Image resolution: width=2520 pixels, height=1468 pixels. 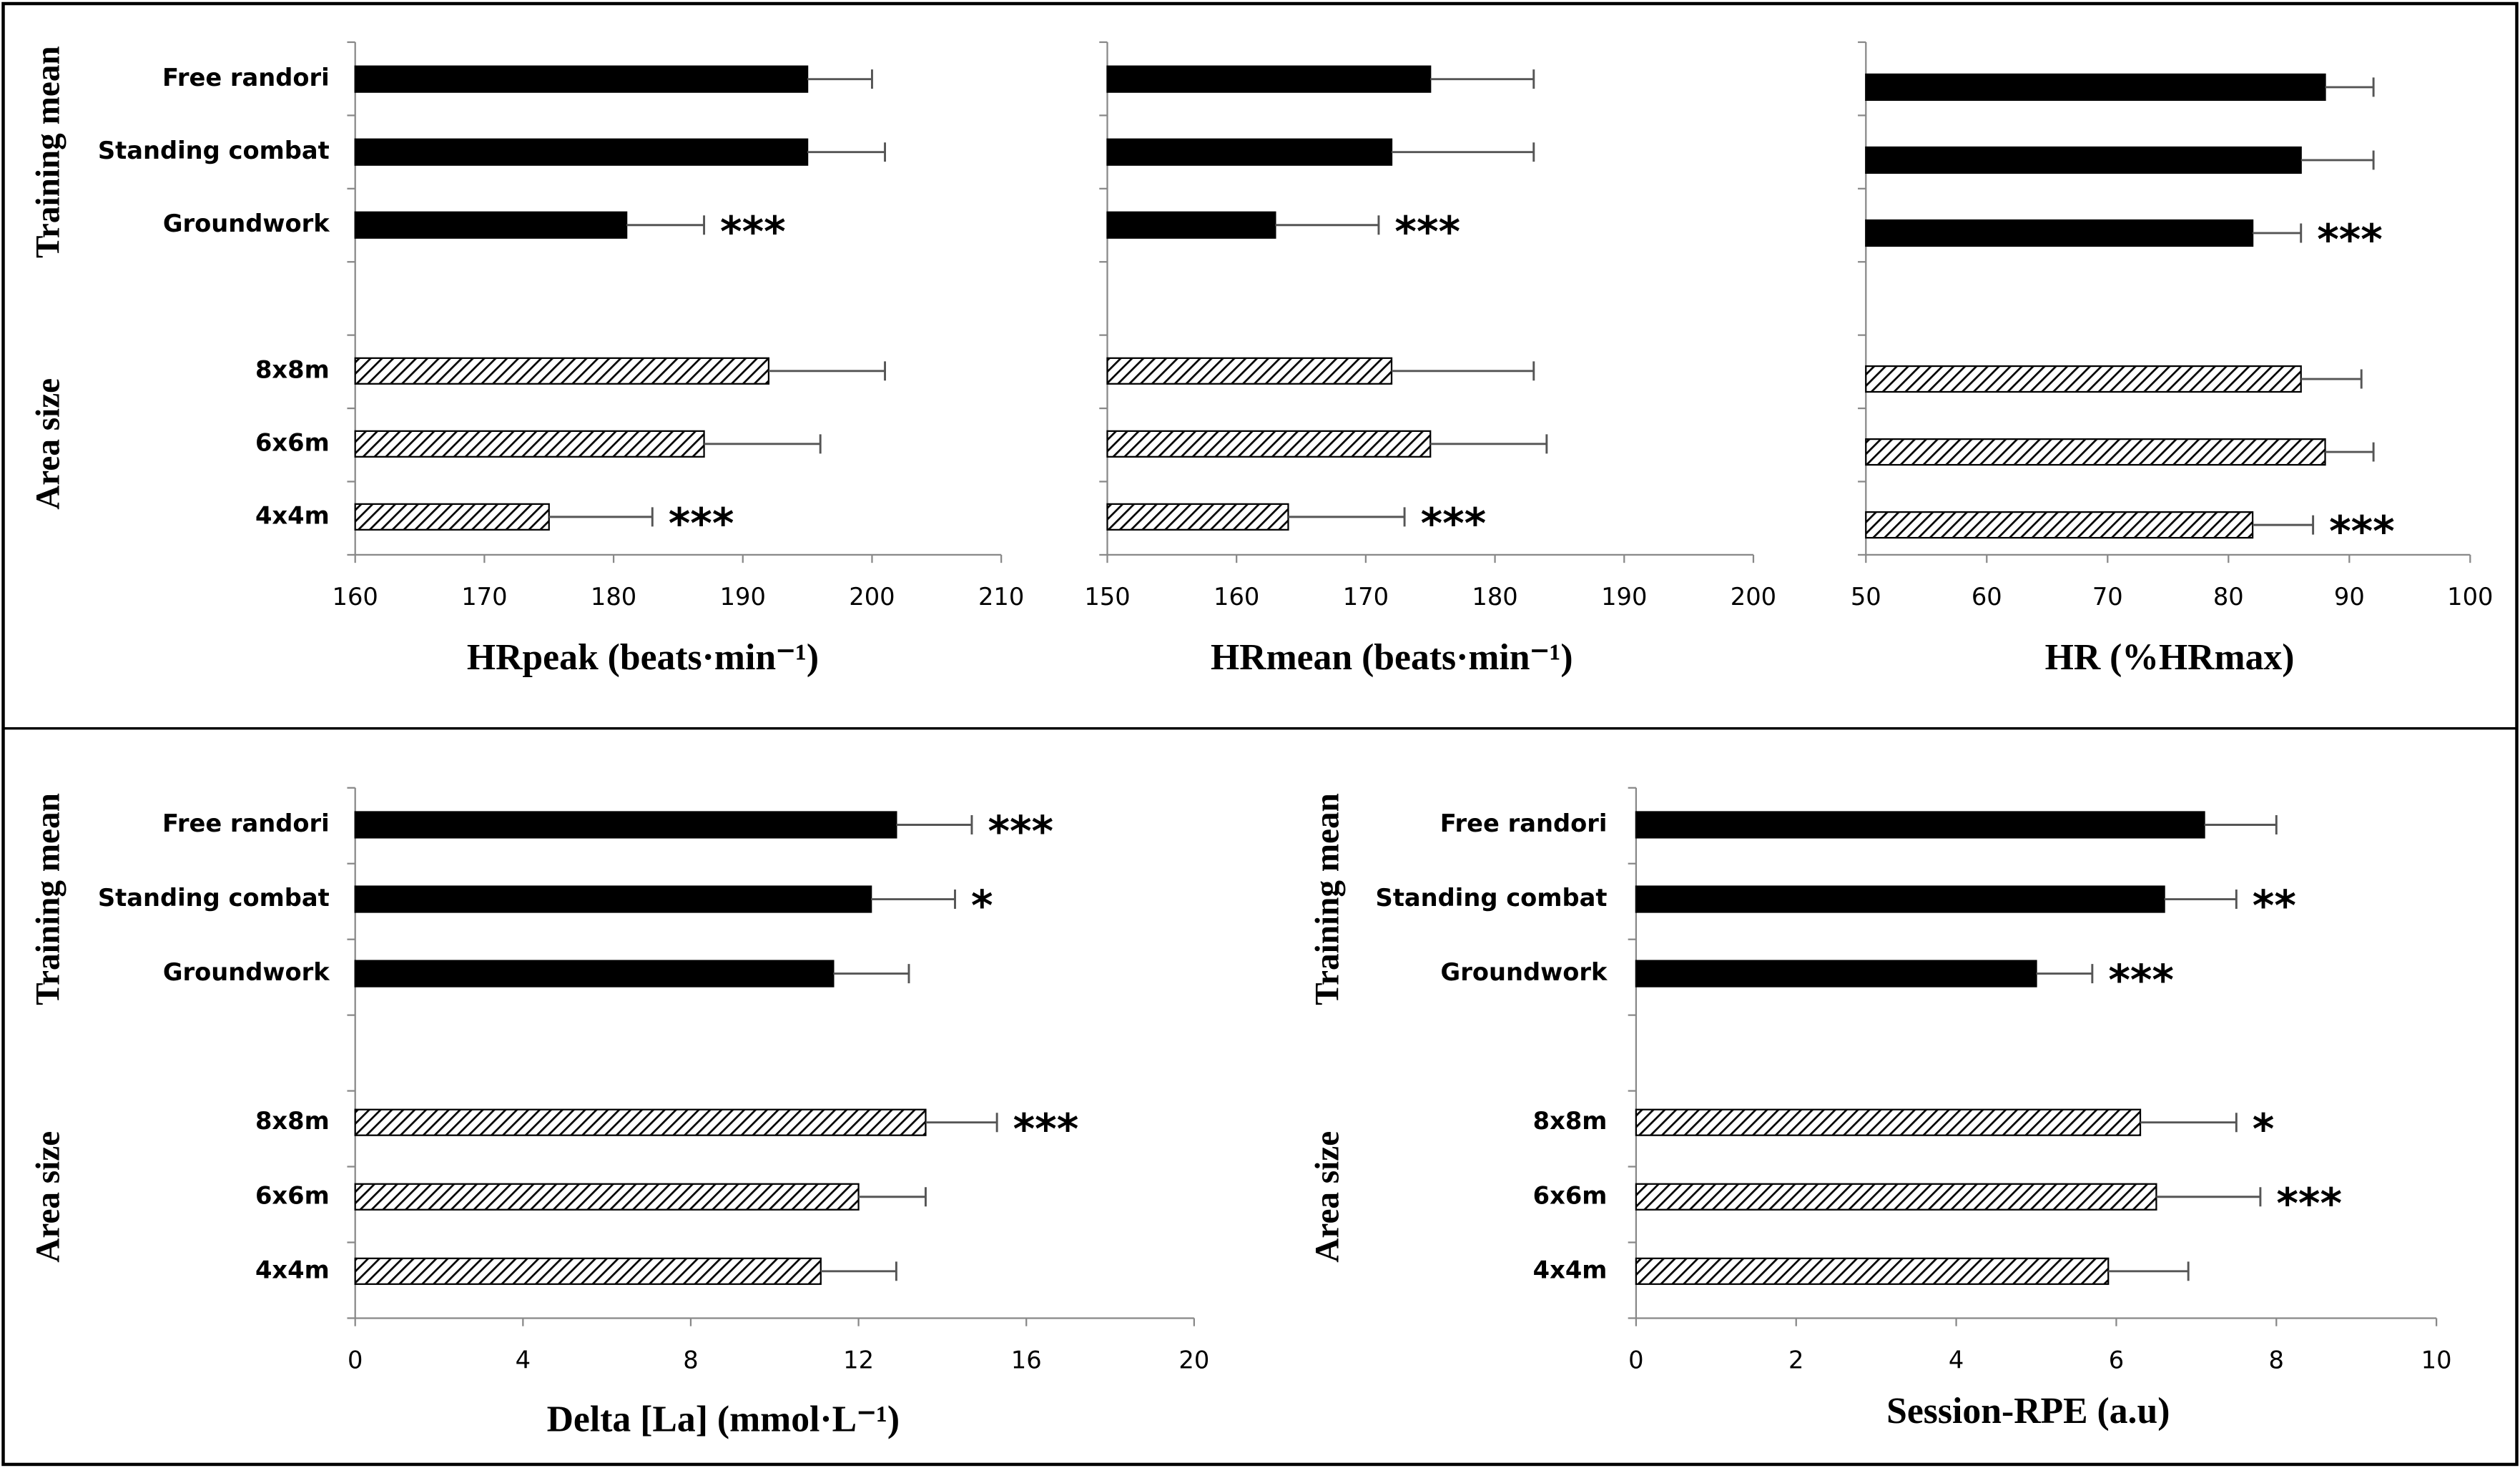 What do you see at coordinates (1107, 597) in the screenshot?
I see `x-tick-label: 150` at bounding box center [1107, 597].